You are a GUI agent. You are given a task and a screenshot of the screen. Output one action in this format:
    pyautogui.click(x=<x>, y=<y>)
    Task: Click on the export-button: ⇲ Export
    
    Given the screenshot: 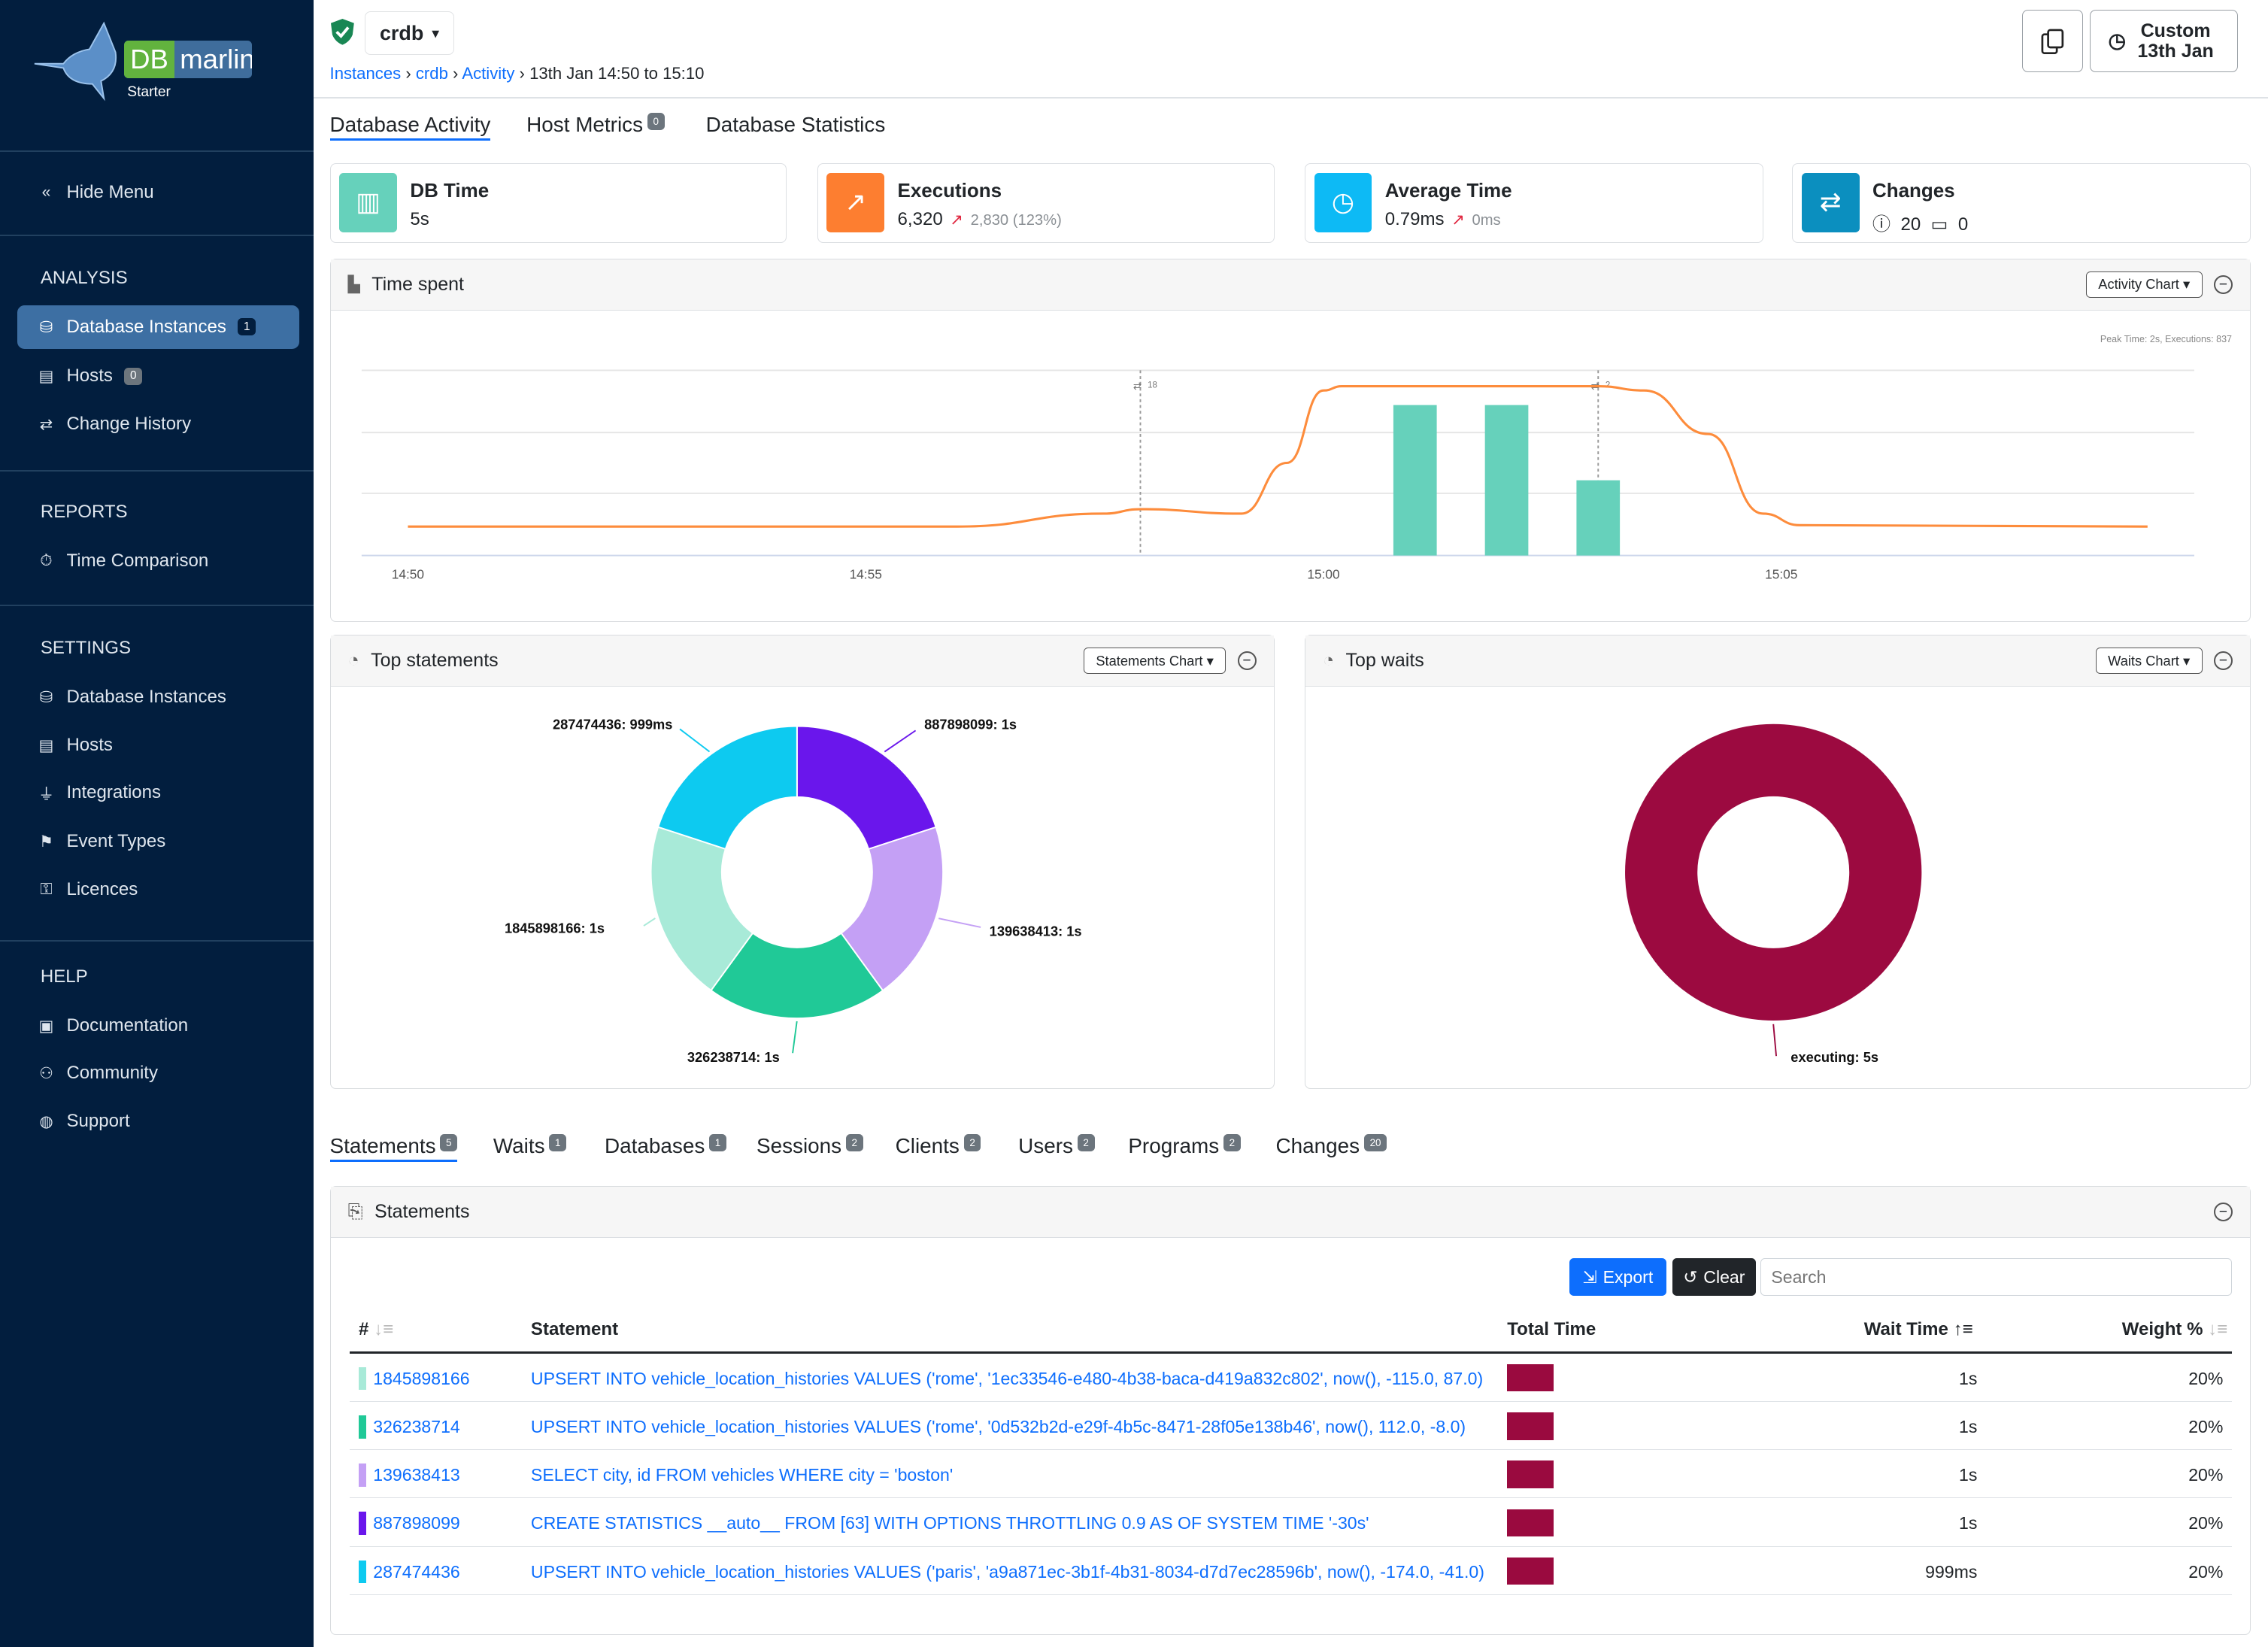 What is the action you would take?
    pyautogui.click(x=1618, y=1277)
    